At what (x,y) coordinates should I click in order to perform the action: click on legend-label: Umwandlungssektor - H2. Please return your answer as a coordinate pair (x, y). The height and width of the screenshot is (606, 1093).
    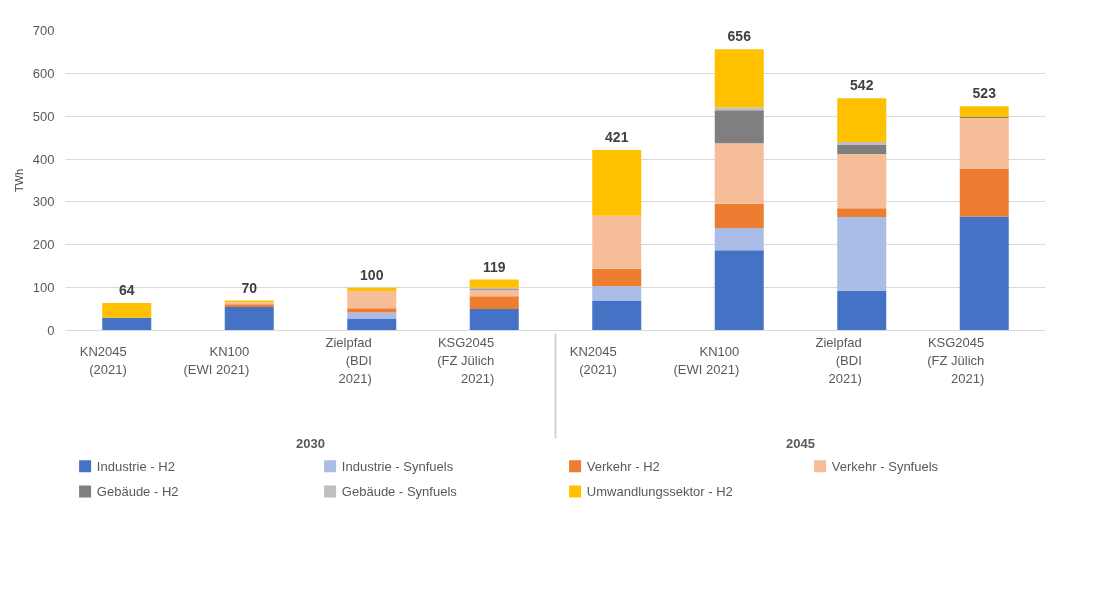
    Looking at the image, I should click on (659, 491).